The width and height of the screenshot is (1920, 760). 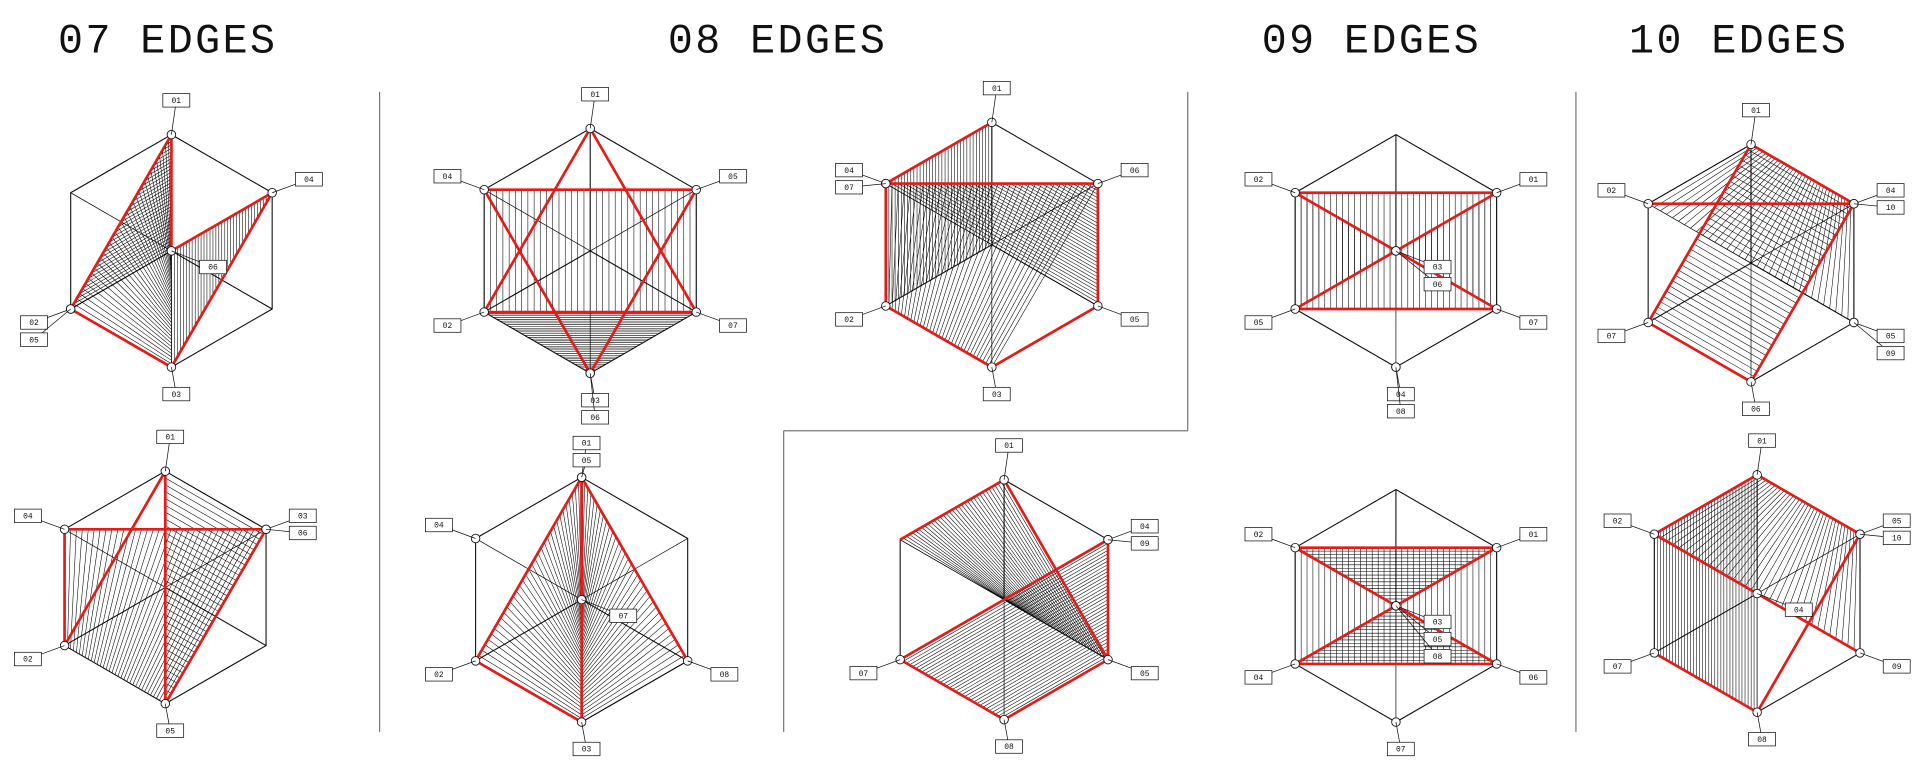 I want to click on panel-title: 07 EDGES, so click(x=167, y=42).